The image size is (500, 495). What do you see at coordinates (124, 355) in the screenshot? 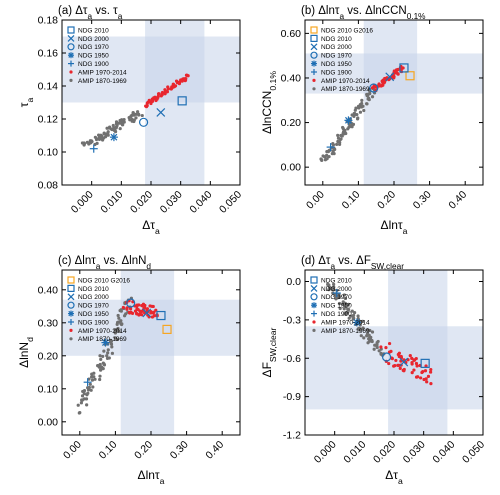
I see `data-points` at bounding box center [124, 355].